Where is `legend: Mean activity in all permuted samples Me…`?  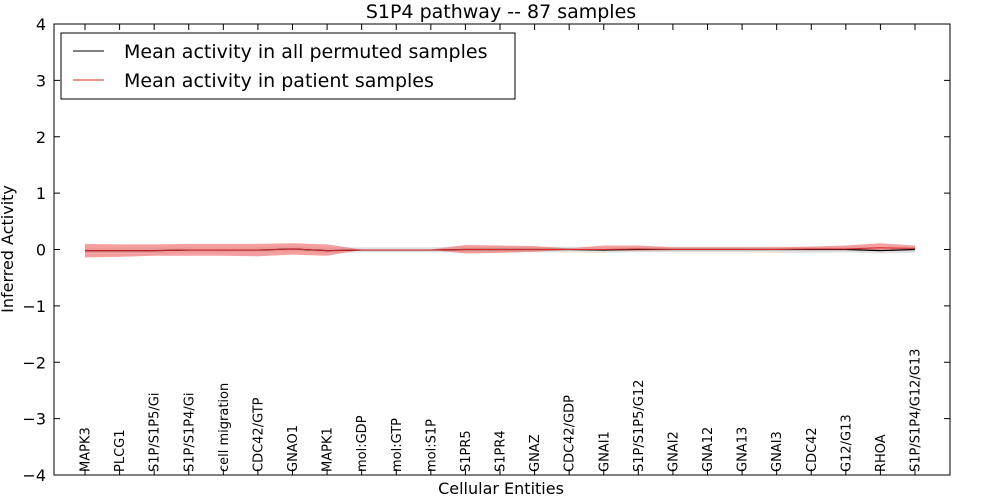
legend: Mean activity in all permuted samples Me… is located at coordinates (288, 66).